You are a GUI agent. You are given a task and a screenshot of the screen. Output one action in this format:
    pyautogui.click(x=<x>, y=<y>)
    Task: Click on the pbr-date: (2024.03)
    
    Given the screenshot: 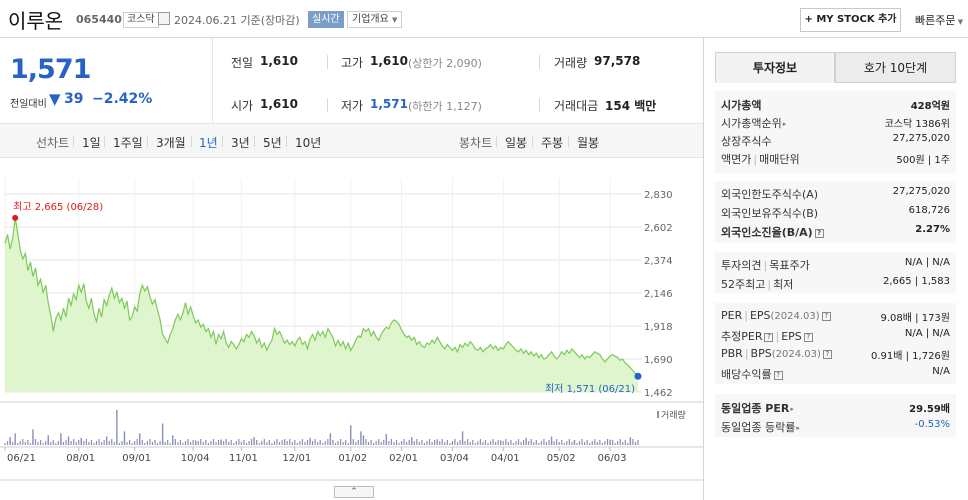 What is the action you would take?
    pyautogui.click(x=796, y=354)
    